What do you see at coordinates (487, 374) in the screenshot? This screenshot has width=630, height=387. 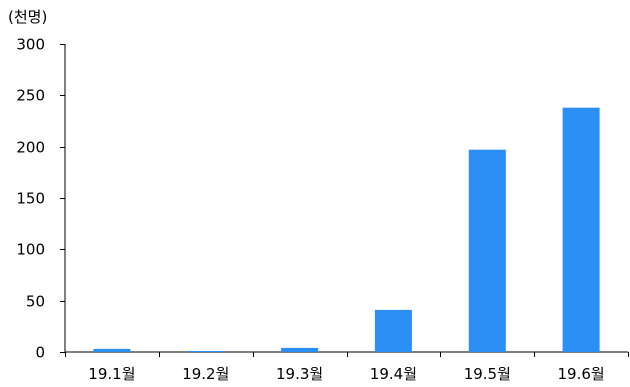 I see `x-tick-label: 19.5월` at bounding box center [487, 374].